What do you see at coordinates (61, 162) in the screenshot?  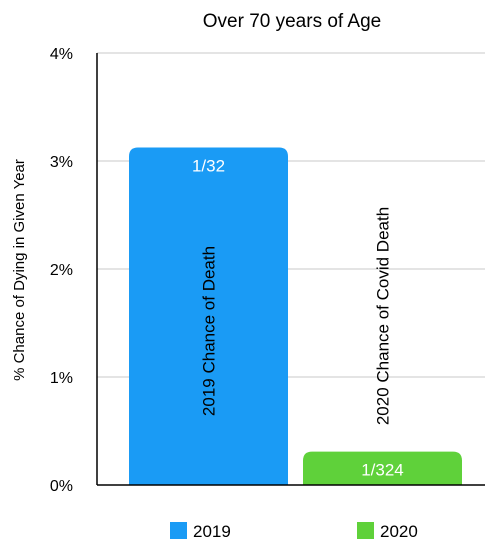 I see `y-tick-label: 3%` at bounding box center [61, 162].